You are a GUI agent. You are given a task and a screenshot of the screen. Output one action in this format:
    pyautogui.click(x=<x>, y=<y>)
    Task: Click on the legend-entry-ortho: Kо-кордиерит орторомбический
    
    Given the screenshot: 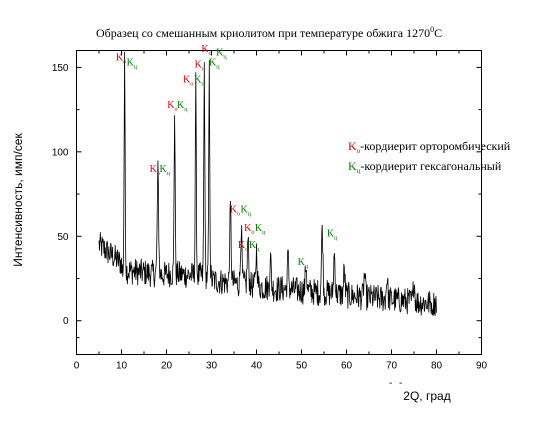 What is the action you would take?
    pyautogui.click(x=429, y=147)
    